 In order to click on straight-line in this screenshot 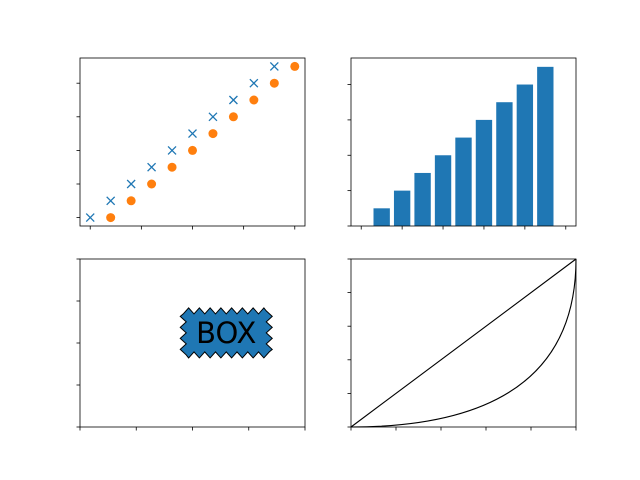, I will do `click(463, 343)`.